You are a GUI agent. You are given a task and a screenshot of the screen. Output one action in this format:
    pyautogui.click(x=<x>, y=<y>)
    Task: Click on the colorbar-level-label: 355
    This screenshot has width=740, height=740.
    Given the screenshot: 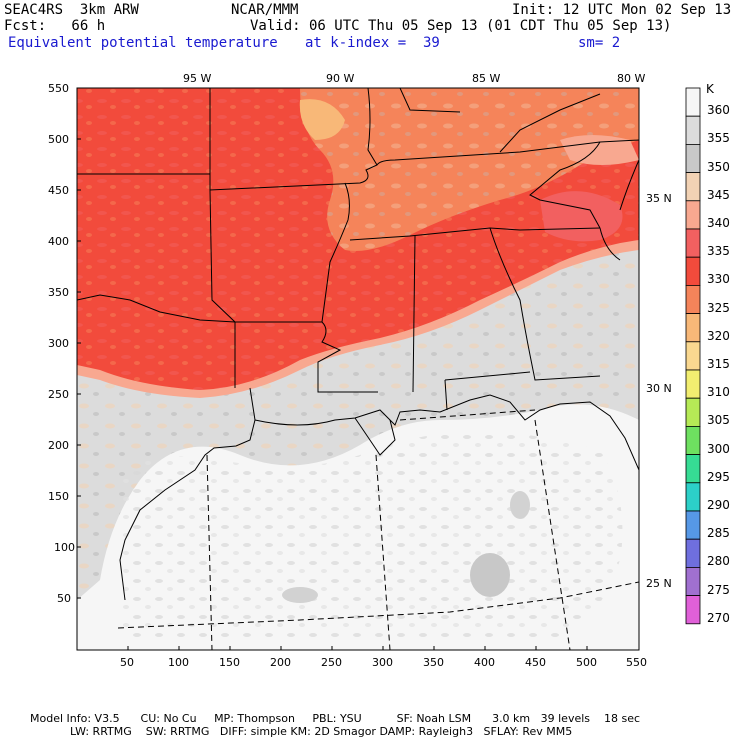 What is the action you would take?
    pyautogui.click(x=718, y=138)
    